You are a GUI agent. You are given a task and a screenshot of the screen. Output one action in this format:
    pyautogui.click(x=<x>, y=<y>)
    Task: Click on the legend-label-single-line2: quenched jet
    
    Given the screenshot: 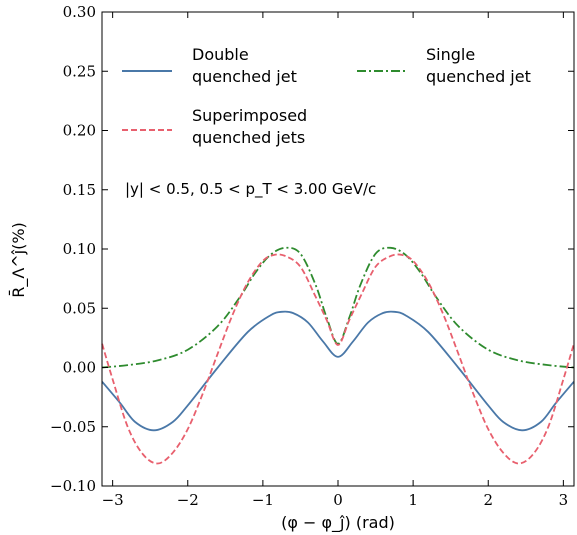 What is the action you would take?
    pyautogui.click(x=478, y=76)
    